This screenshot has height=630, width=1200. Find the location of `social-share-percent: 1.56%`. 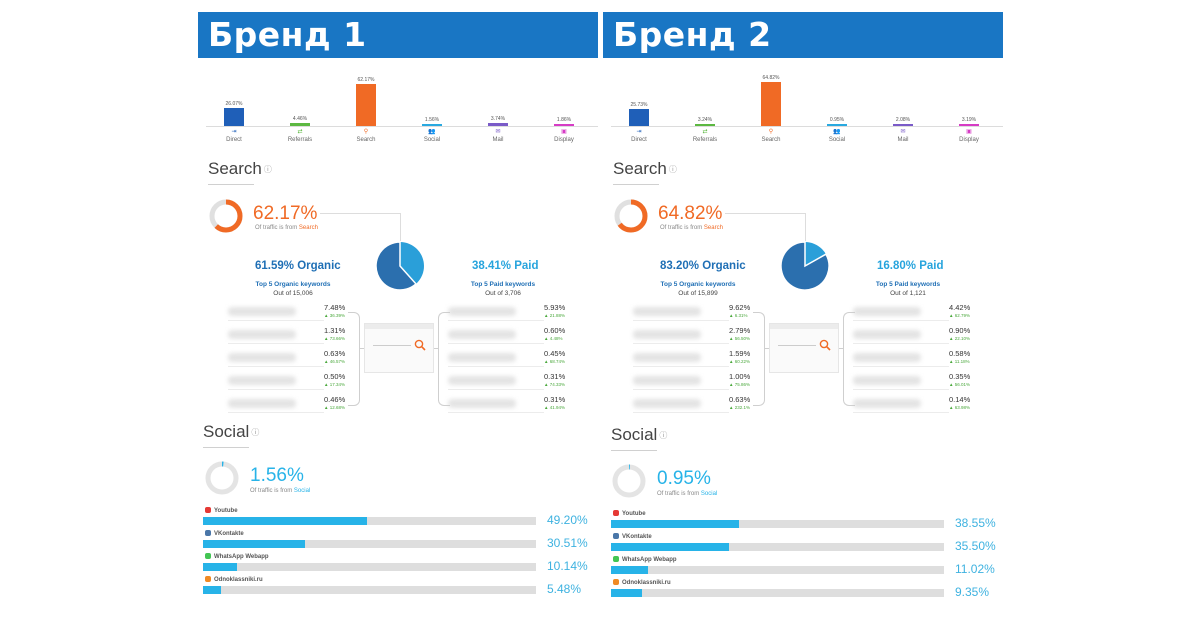

social-share-percent: 1.56% is located at coordinates (277, 475).